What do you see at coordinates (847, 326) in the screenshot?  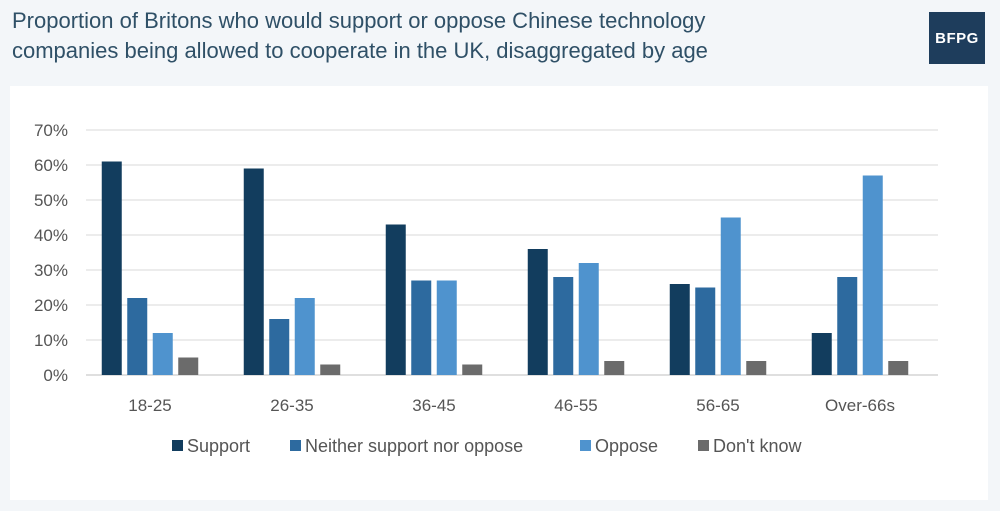 I see `bar-neither-support-nor-oppose-over-66s` at bounding box center [847, 326].